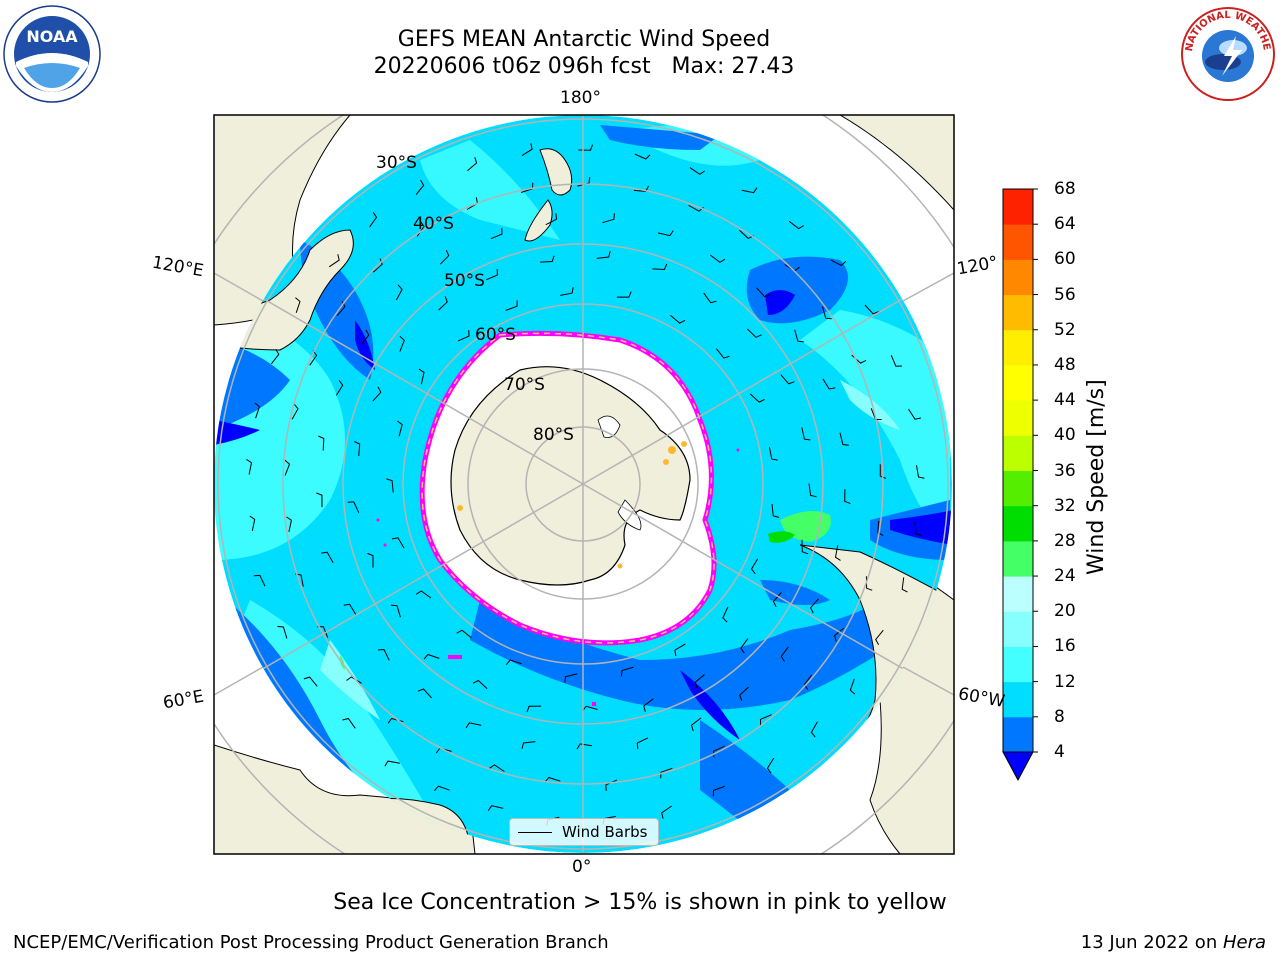  What do you see at coordinates (570, 476) in the screenshot?
I see `antarctica` at bounding box center [570, 476].